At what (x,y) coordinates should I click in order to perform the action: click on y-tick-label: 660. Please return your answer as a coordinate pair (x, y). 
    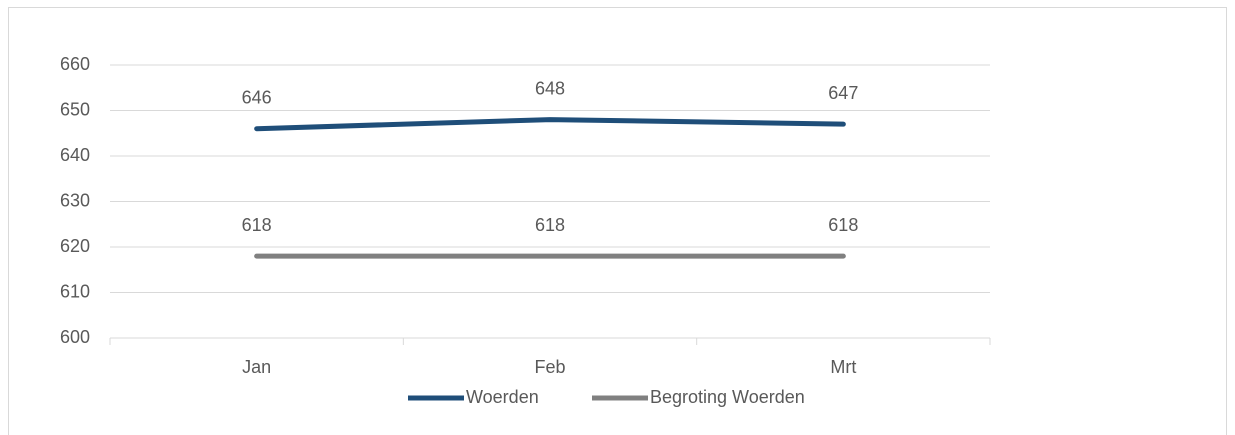
    Looking at the image, I should click on (75, 64).